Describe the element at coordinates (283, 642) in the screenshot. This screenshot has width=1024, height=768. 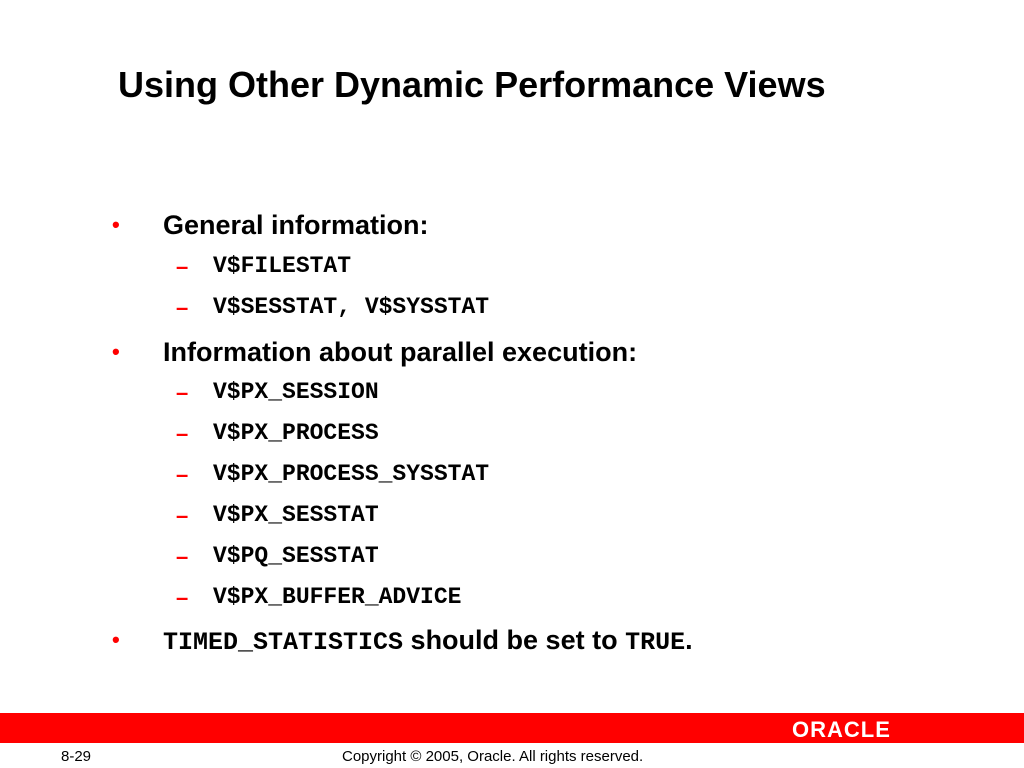
I see `code-text: TIMED_STATISTICS` at that location.